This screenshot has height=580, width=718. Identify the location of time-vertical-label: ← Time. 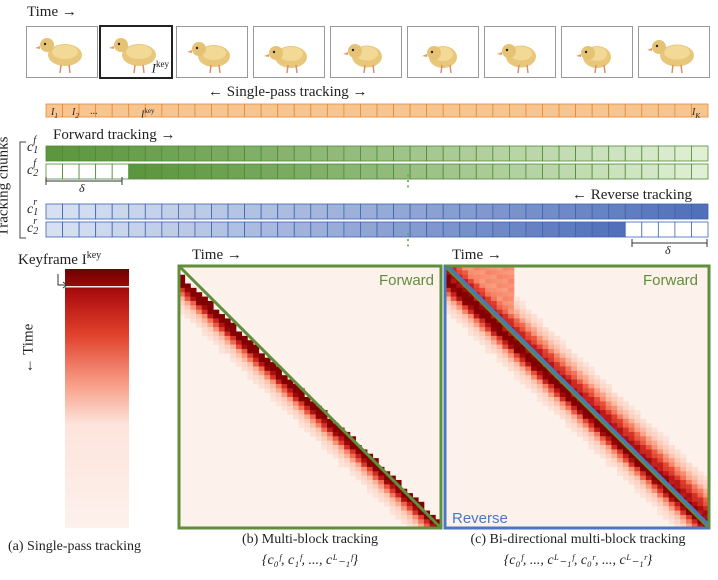
(28, 348).